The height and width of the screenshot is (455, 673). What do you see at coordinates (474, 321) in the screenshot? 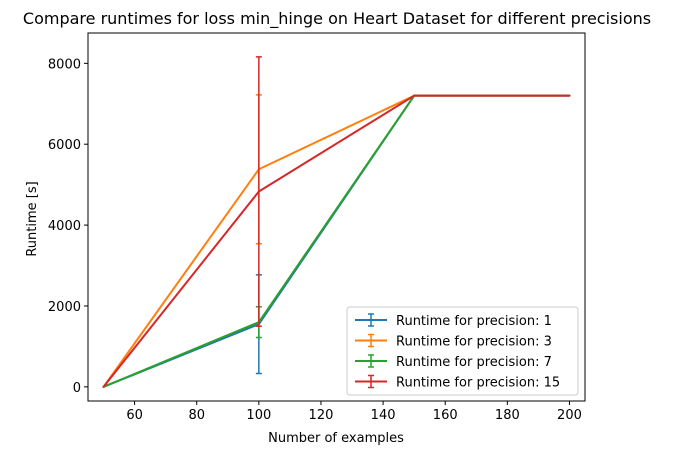
I see `legend-label: Runtime for precision: 1` at bounding box center [474, 321].